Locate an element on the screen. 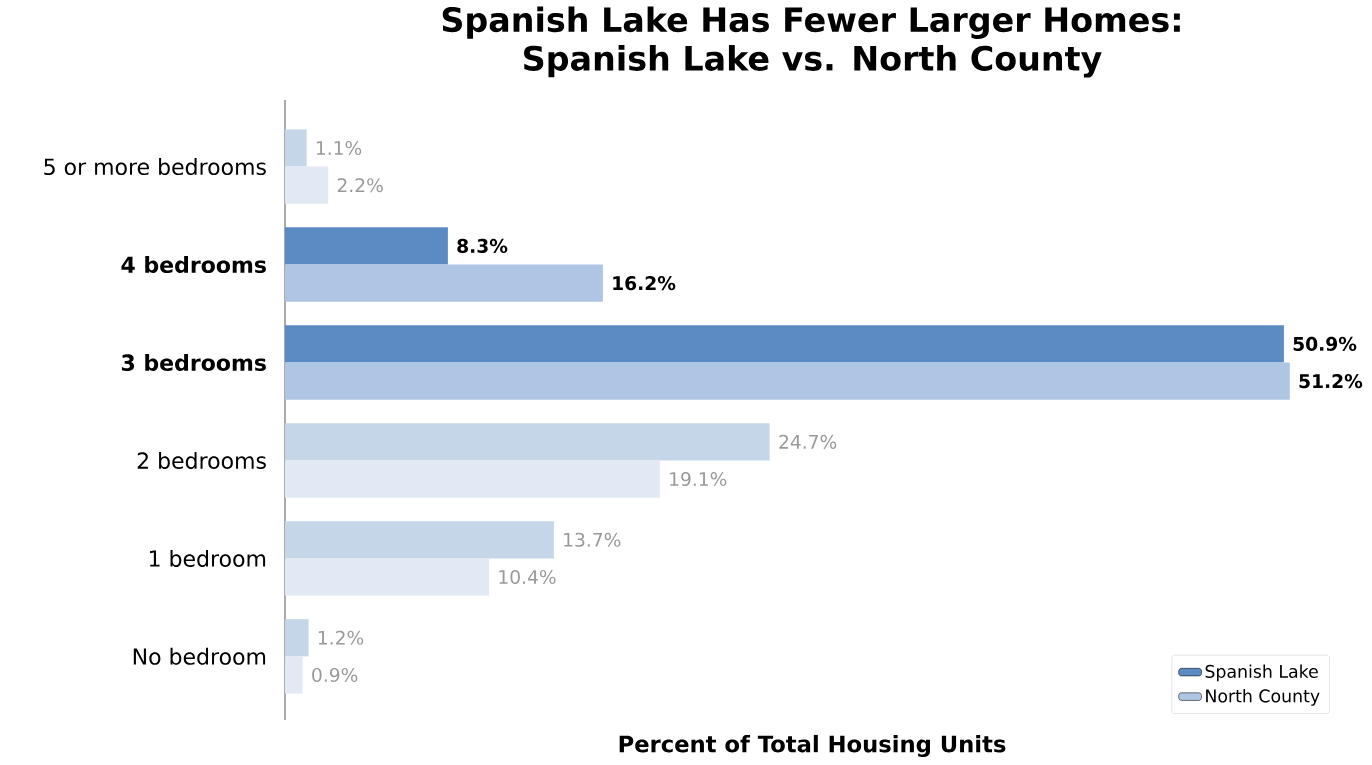  data-label: 16.2% is located at coordinates (644, 283).